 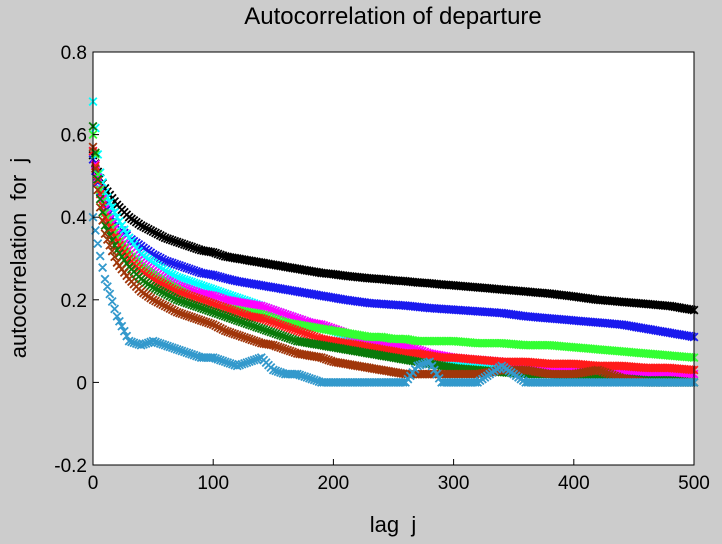 What do you see at coordinates (74, 136) in the screenshot?
I see `y-tick-label: 0.6` at bounding box center [74, 136].